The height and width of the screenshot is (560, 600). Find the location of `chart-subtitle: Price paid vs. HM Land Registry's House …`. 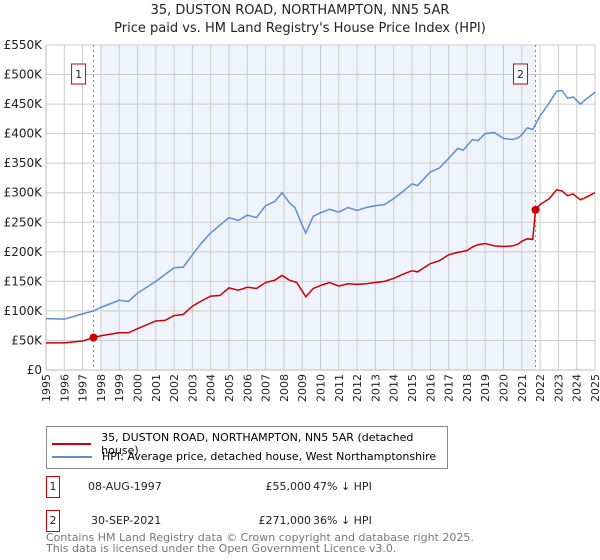

chart-subtitle: Price paid vs. HM Land Registry's House … is located at coordinates (300, 28).